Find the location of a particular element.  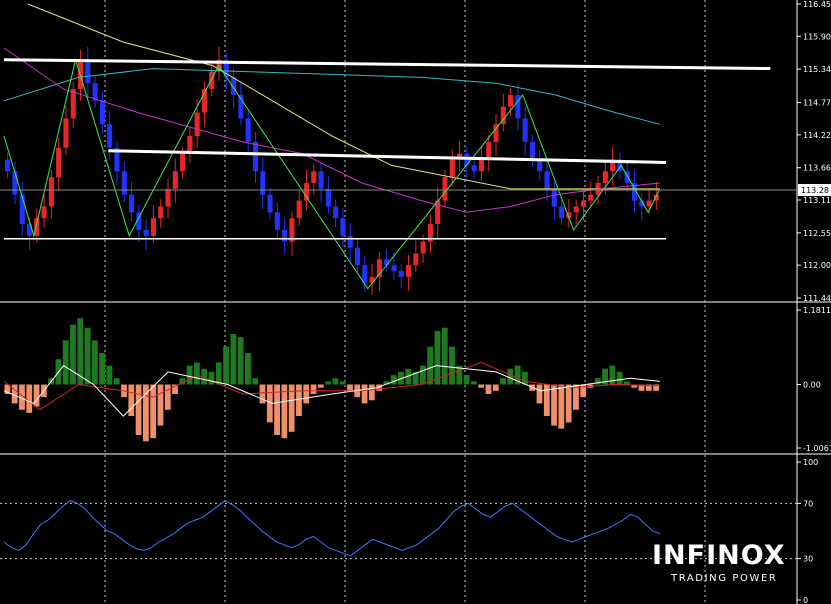

rsi-pane is located at coordinates (398, 530).